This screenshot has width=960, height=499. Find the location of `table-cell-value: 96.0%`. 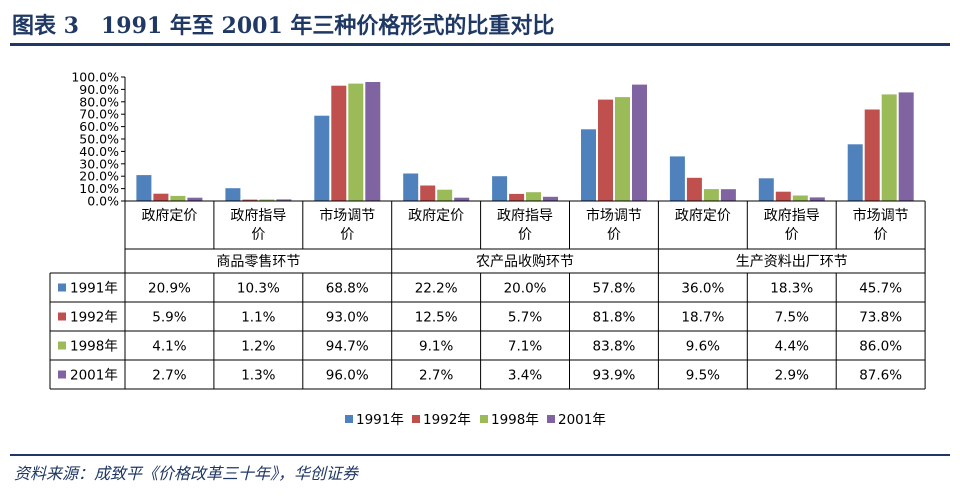

table-cell-value: 96.0% is located at coordinates (347, 376).